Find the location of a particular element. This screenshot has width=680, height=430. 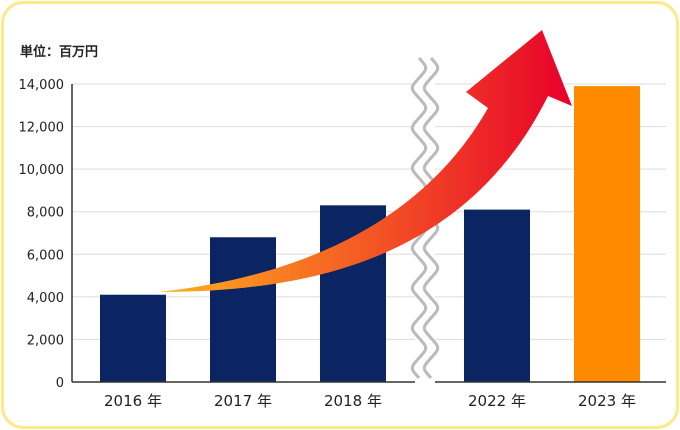

y-tick-label: 4,000 is located at coordinates (45, 298).